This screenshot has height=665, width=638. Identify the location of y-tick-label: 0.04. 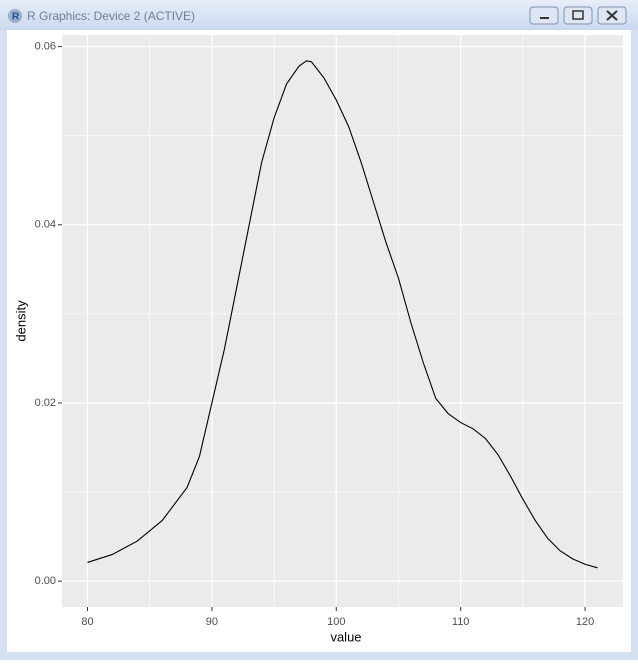
(45, 225).